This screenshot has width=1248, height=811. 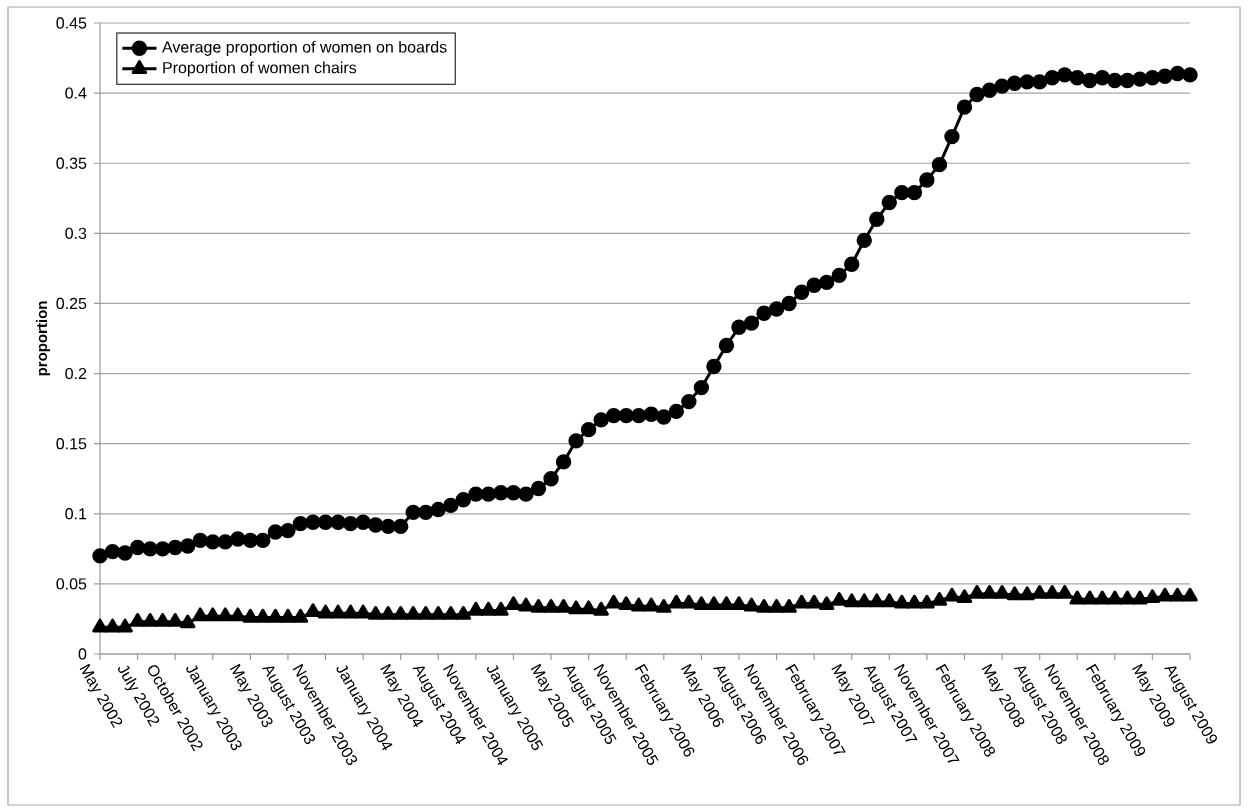 I want to click on legend-label: Average proportion of women on boards, so click(x=304, y=48).